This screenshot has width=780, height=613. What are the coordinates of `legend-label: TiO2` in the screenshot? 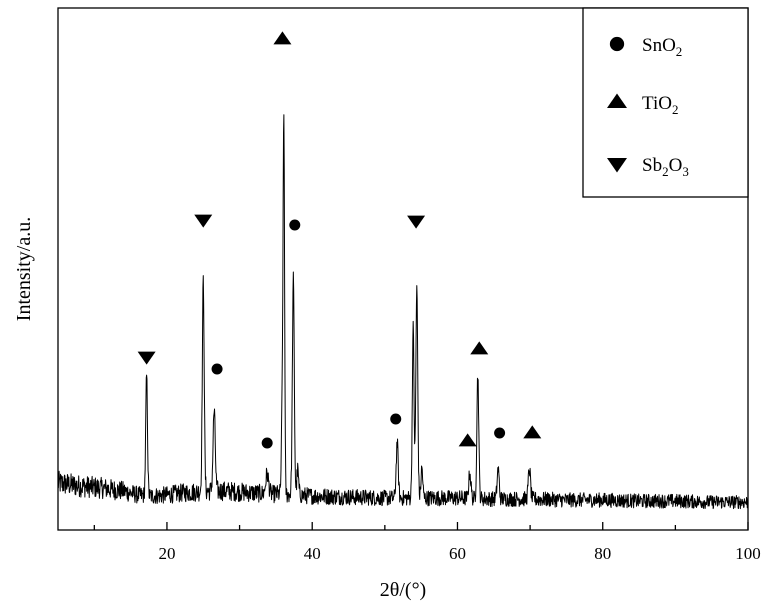 It's located at (660, 105).